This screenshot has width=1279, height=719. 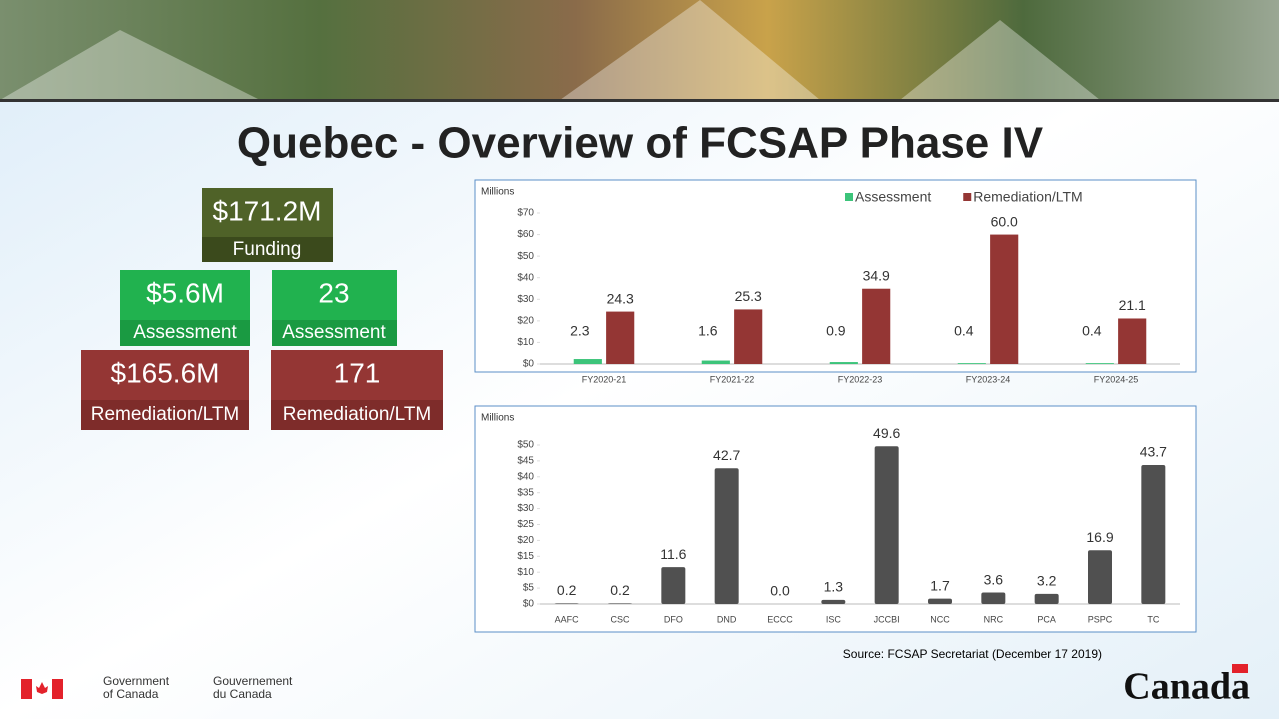 I want to click on data-label: 0.0, so click(x=780, y=591).